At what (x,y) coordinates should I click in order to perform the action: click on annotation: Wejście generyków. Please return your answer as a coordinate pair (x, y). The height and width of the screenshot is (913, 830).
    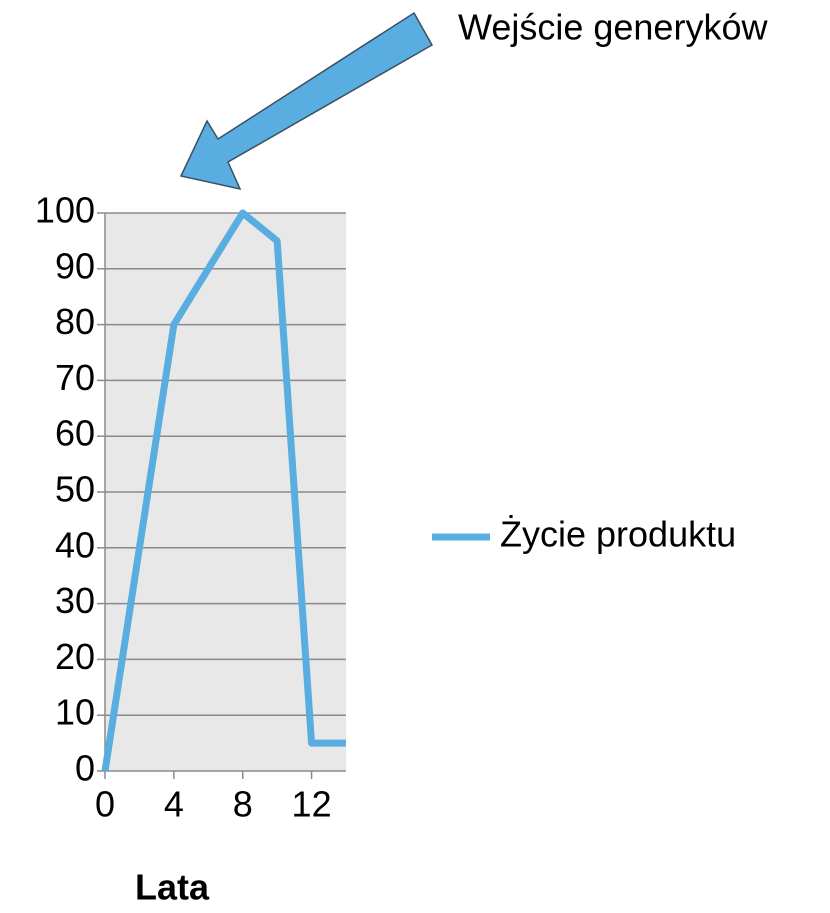
    Looking at the image, I should click on (613, 27).